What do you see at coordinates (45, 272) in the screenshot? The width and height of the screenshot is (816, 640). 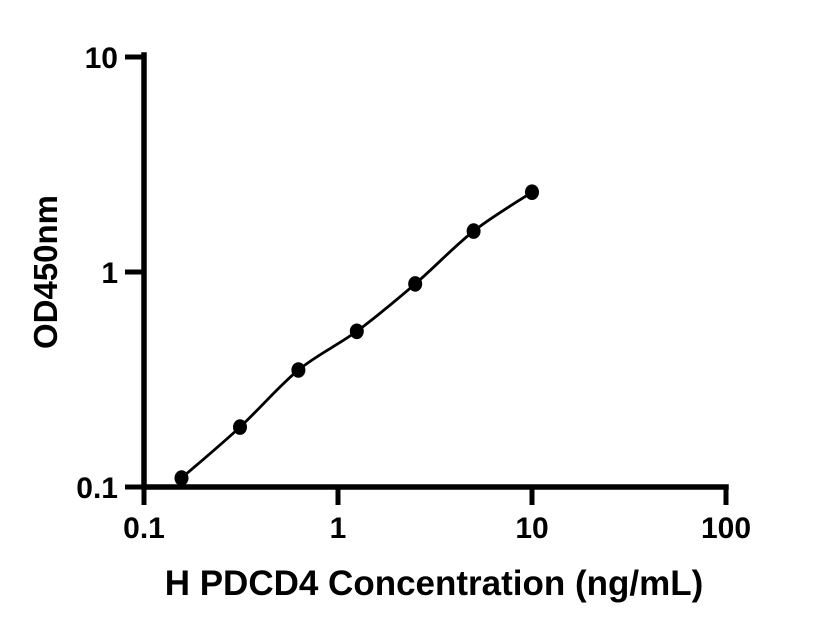 I see `y-axis-title: OD450nm` at bounding box center [45, 272].